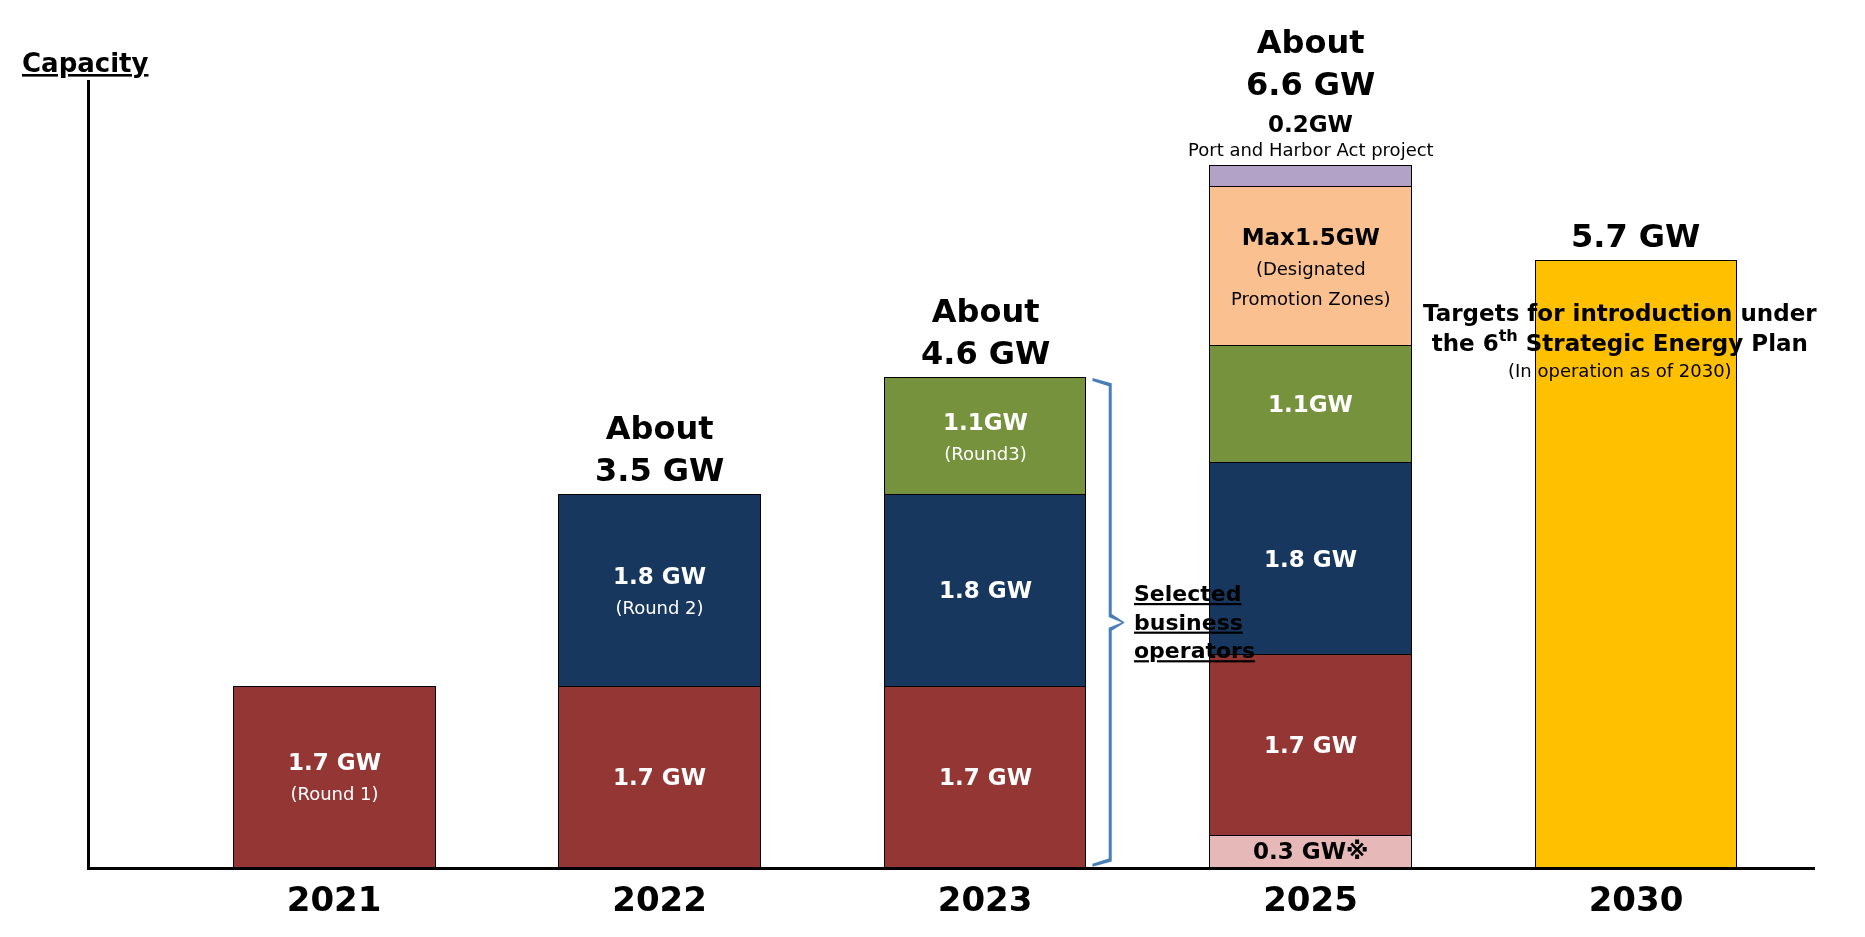  I want to click on data-label: 1.1GW, so click(1310, 404).